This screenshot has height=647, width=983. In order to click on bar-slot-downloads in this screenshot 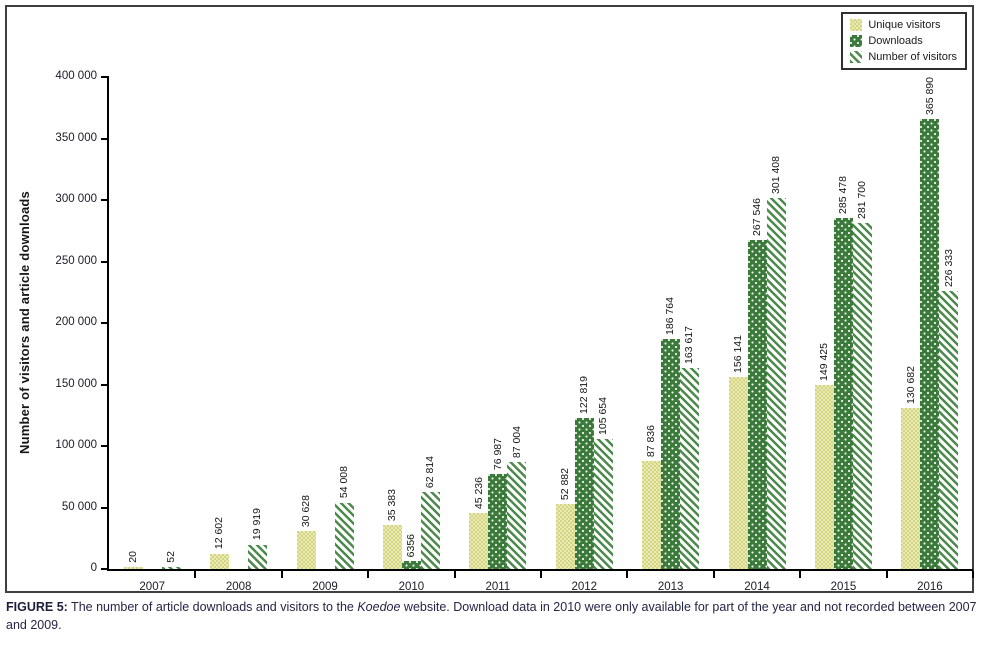, I will do `click(238, 323)`.